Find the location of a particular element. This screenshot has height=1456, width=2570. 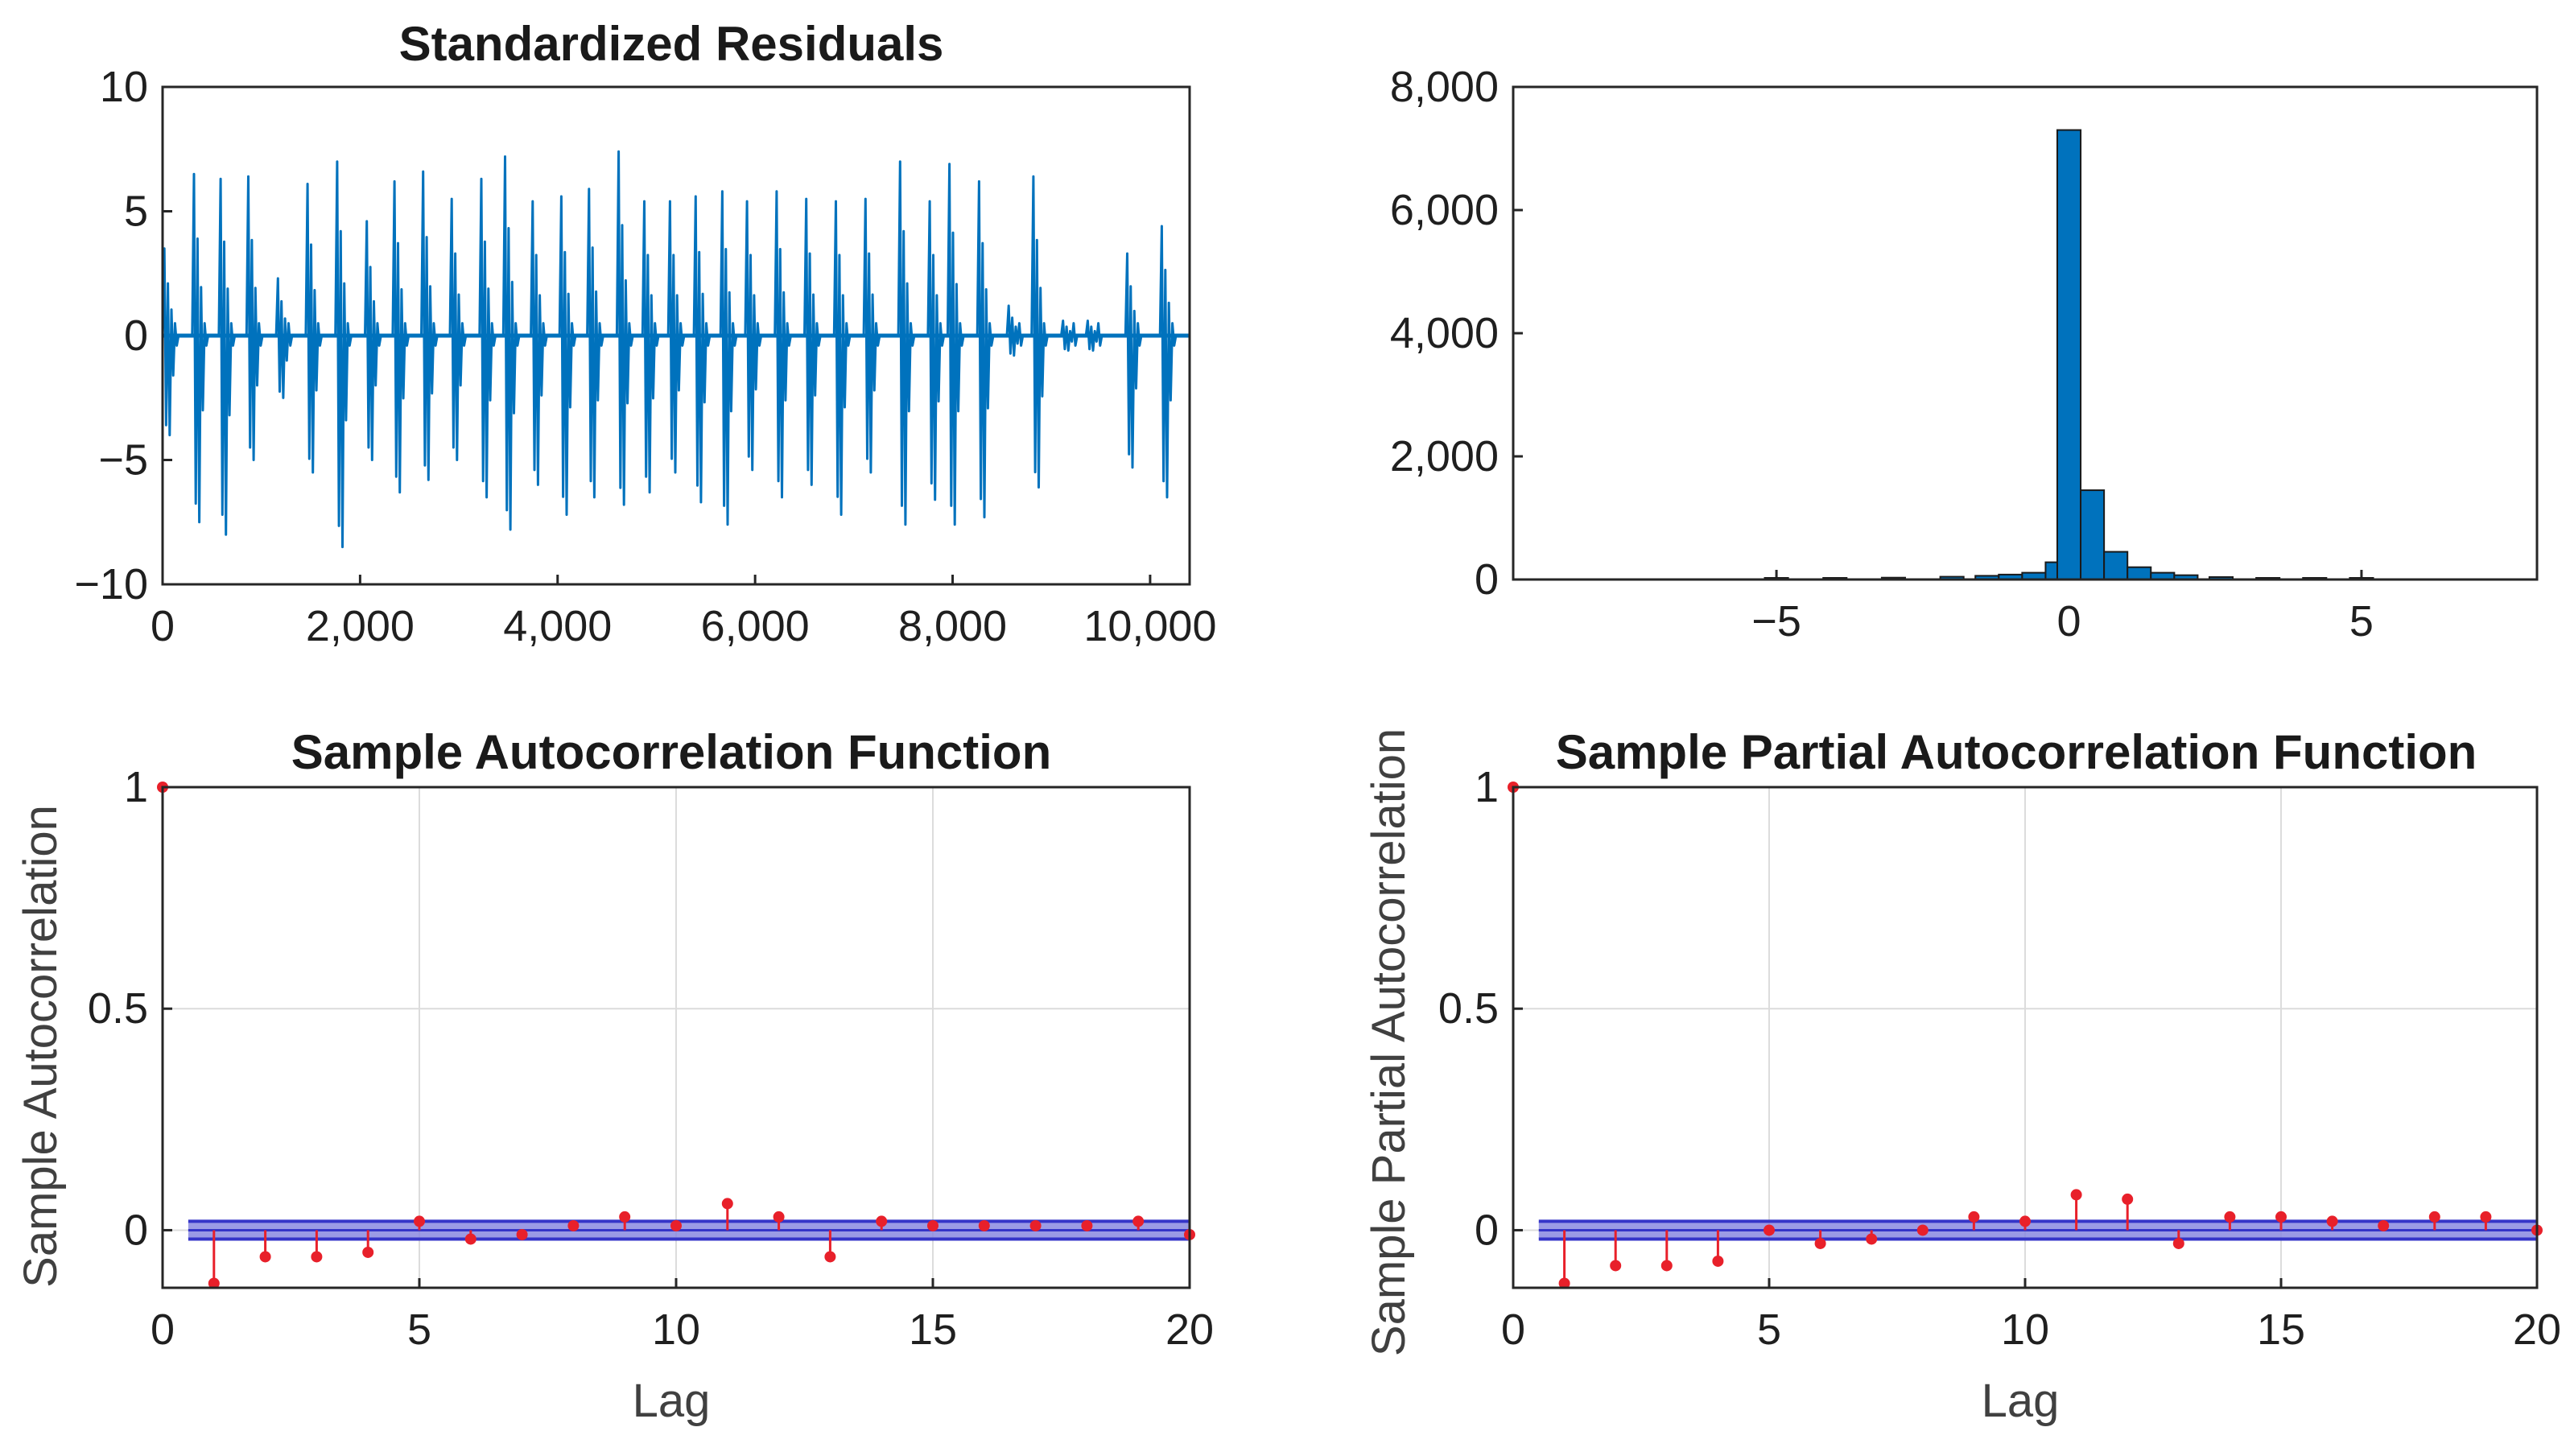

y-tick-label: 0.5 is located at coordinates (1468, 1008).